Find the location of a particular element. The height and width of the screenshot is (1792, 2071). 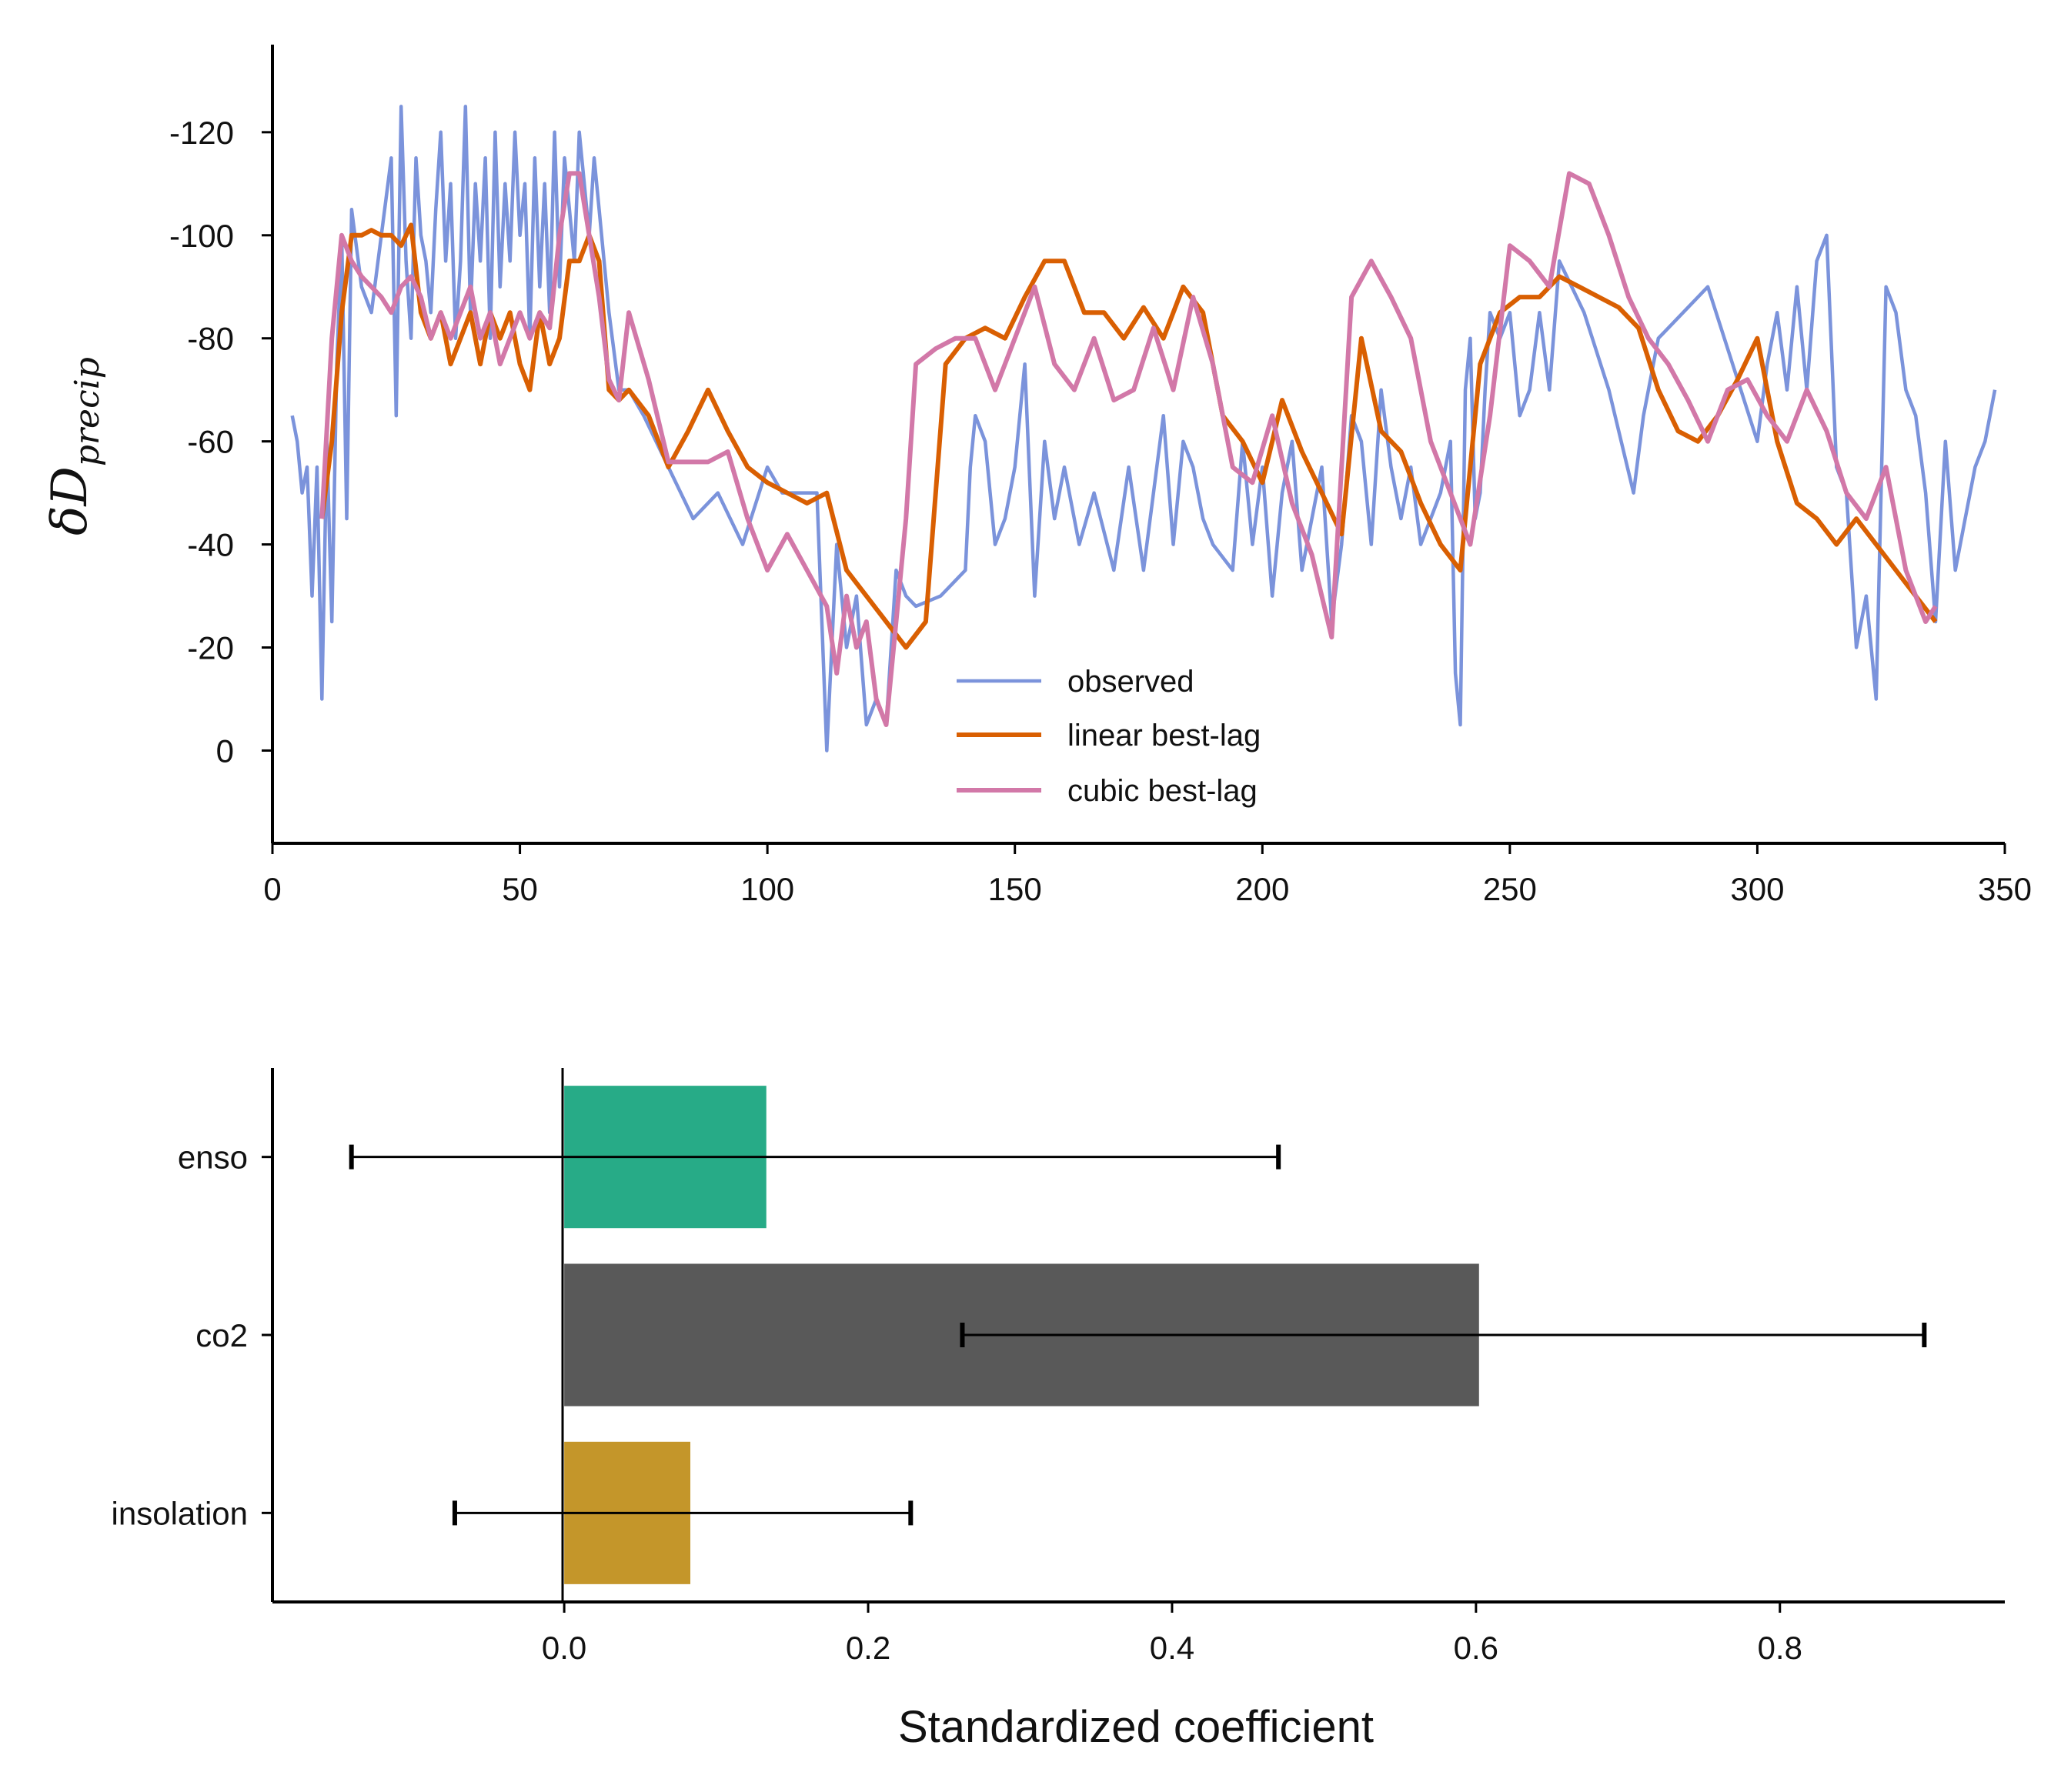

bottom-category-ticks: enso co2 insolation is located at coordinates (192, 1335).